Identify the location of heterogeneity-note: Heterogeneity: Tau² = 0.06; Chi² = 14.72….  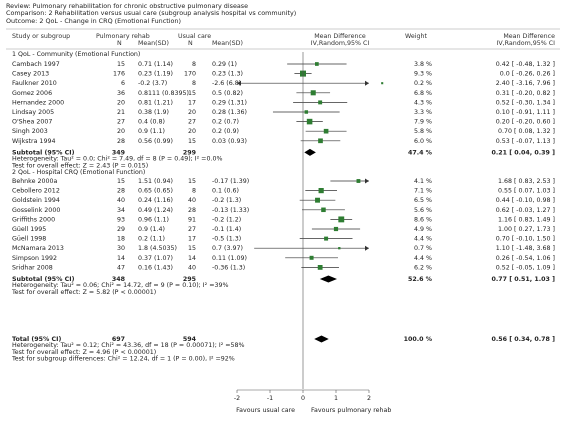
(120, 285).